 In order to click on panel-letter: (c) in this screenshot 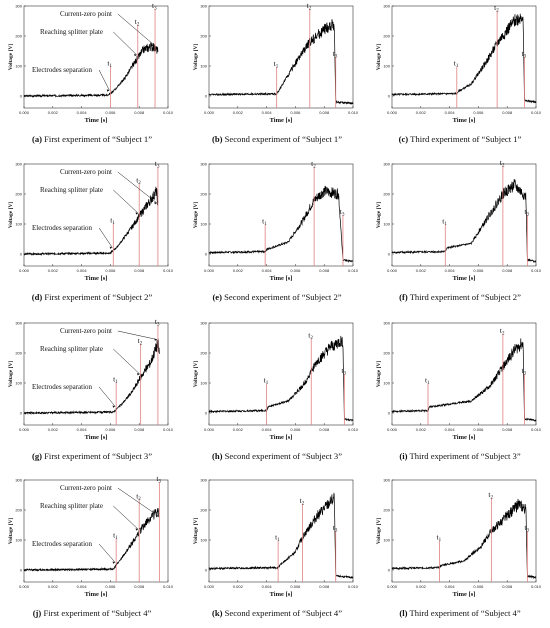, I will do `click(403, 139)`.